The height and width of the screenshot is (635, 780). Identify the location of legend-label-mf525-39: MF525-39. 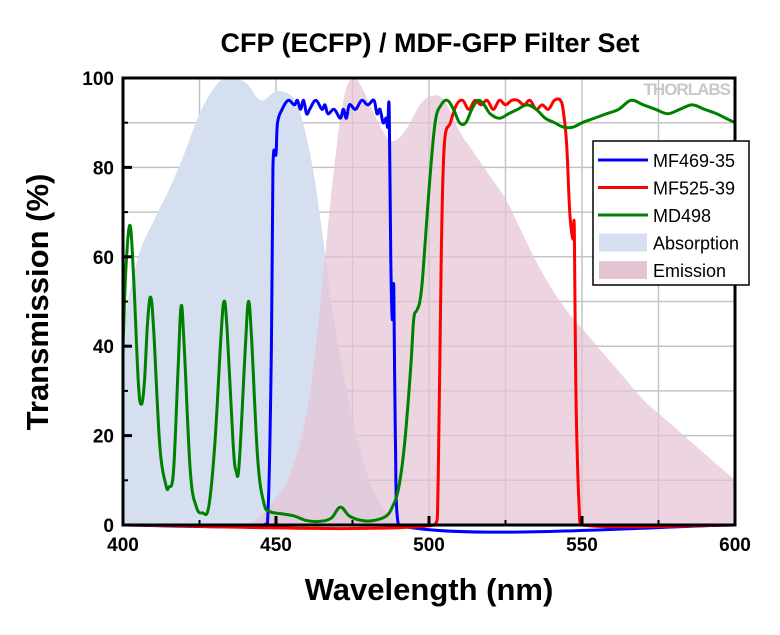
(694, 189).